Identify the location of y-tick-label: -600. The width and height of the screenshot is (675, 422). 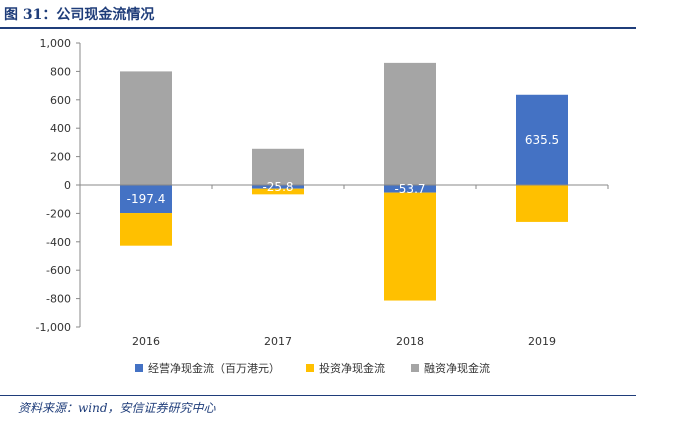
(58, 270).